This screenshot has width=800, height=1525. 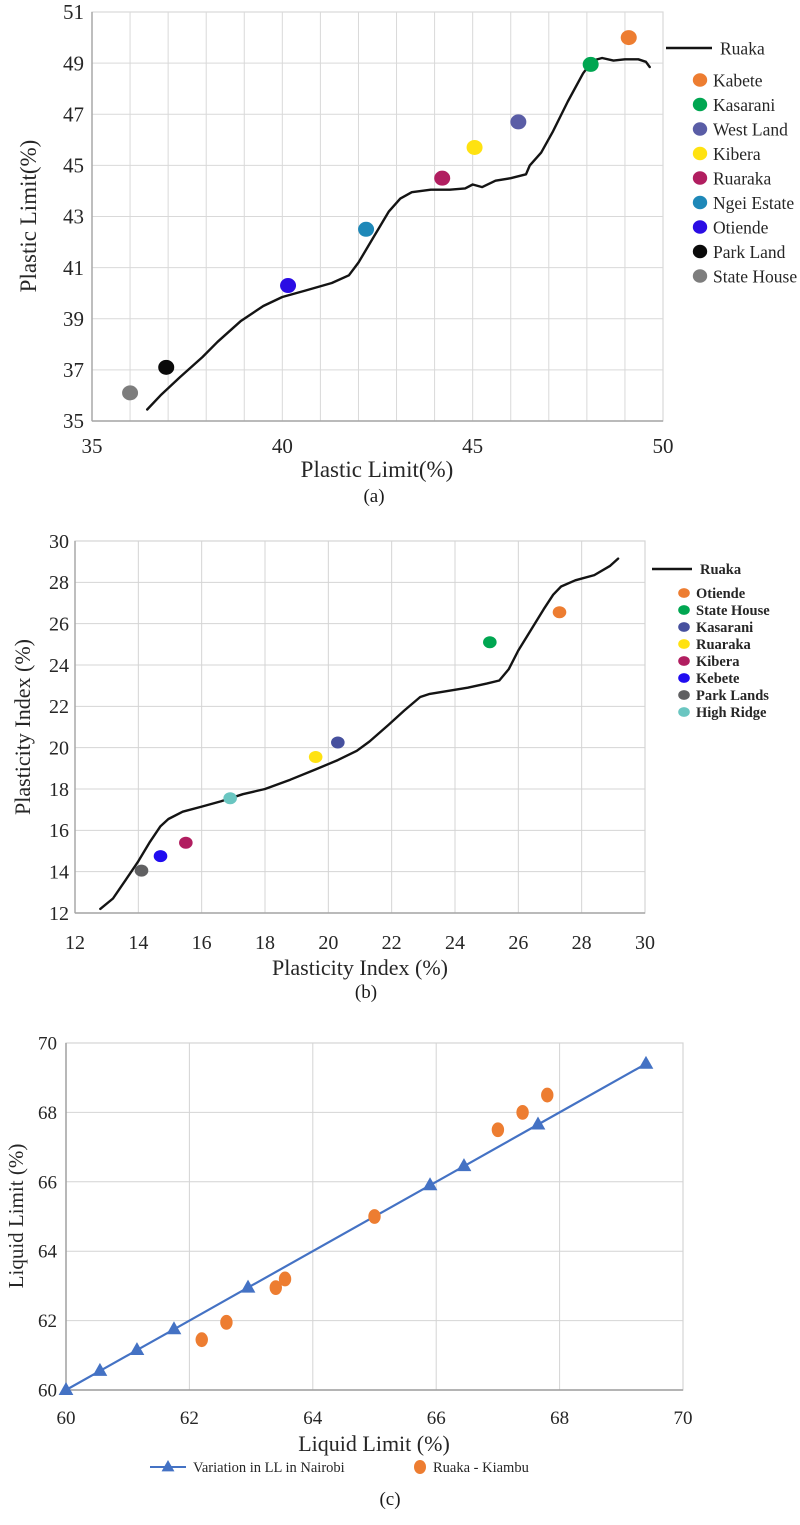 I want to click on y-tick-label: 22, so click(x=59, y=707).